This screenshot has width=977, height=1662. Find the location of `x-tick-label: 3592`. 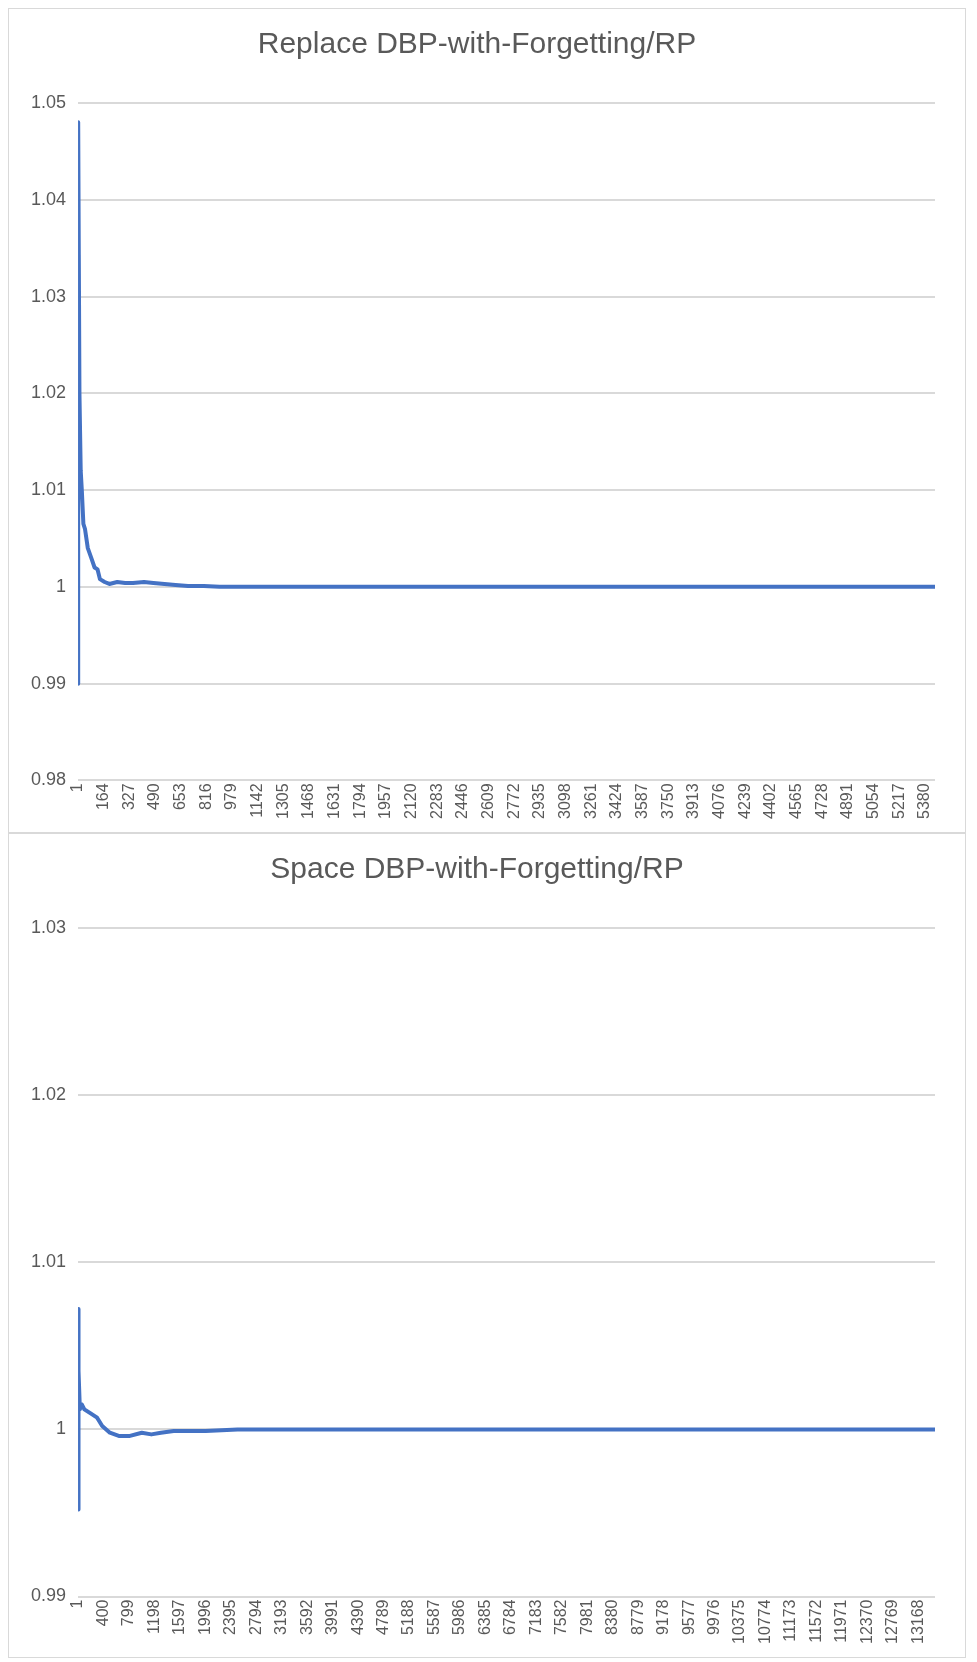

x-tick-label: 3592 is located at coordinates (306, 1617).